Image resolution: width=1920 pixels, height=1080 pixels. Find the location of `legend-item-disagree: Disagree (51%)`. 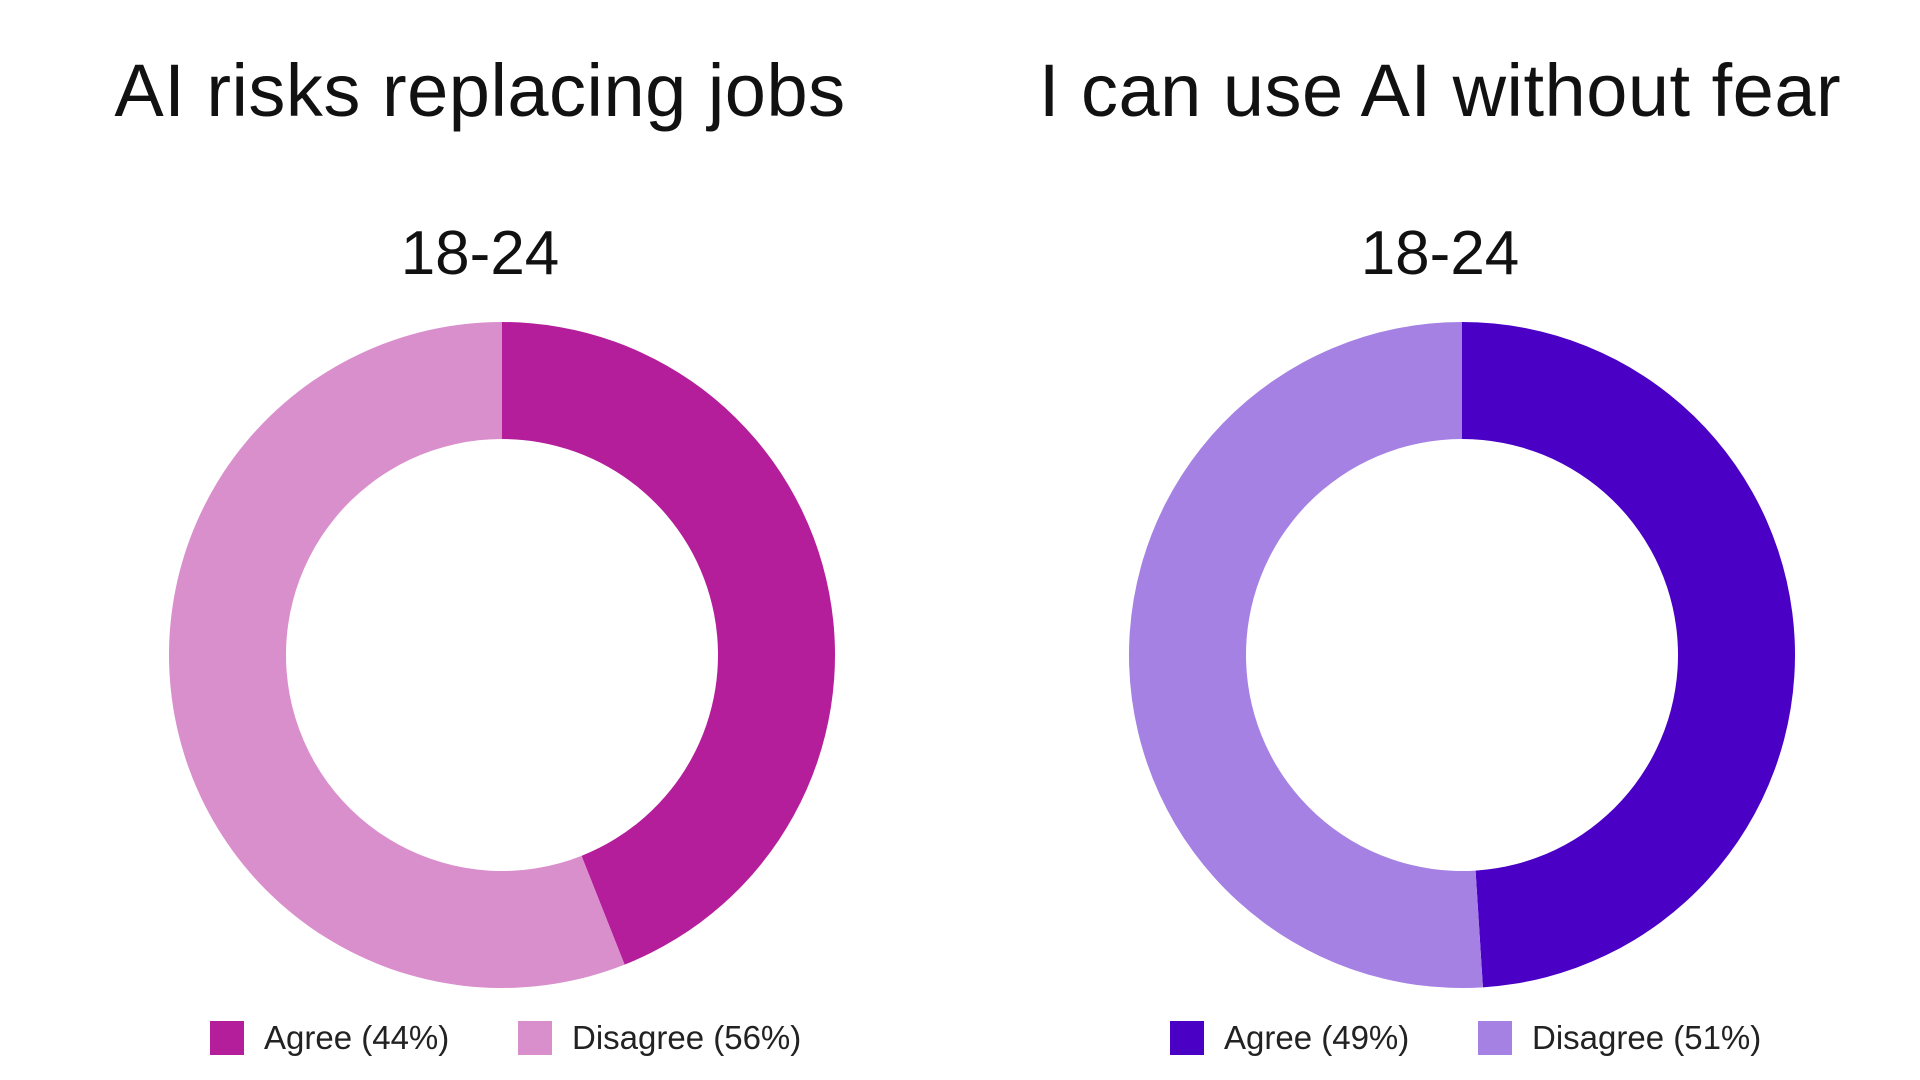

legend-item-disagree: Disagree (51%) is located at coordinates (1619, 1038).